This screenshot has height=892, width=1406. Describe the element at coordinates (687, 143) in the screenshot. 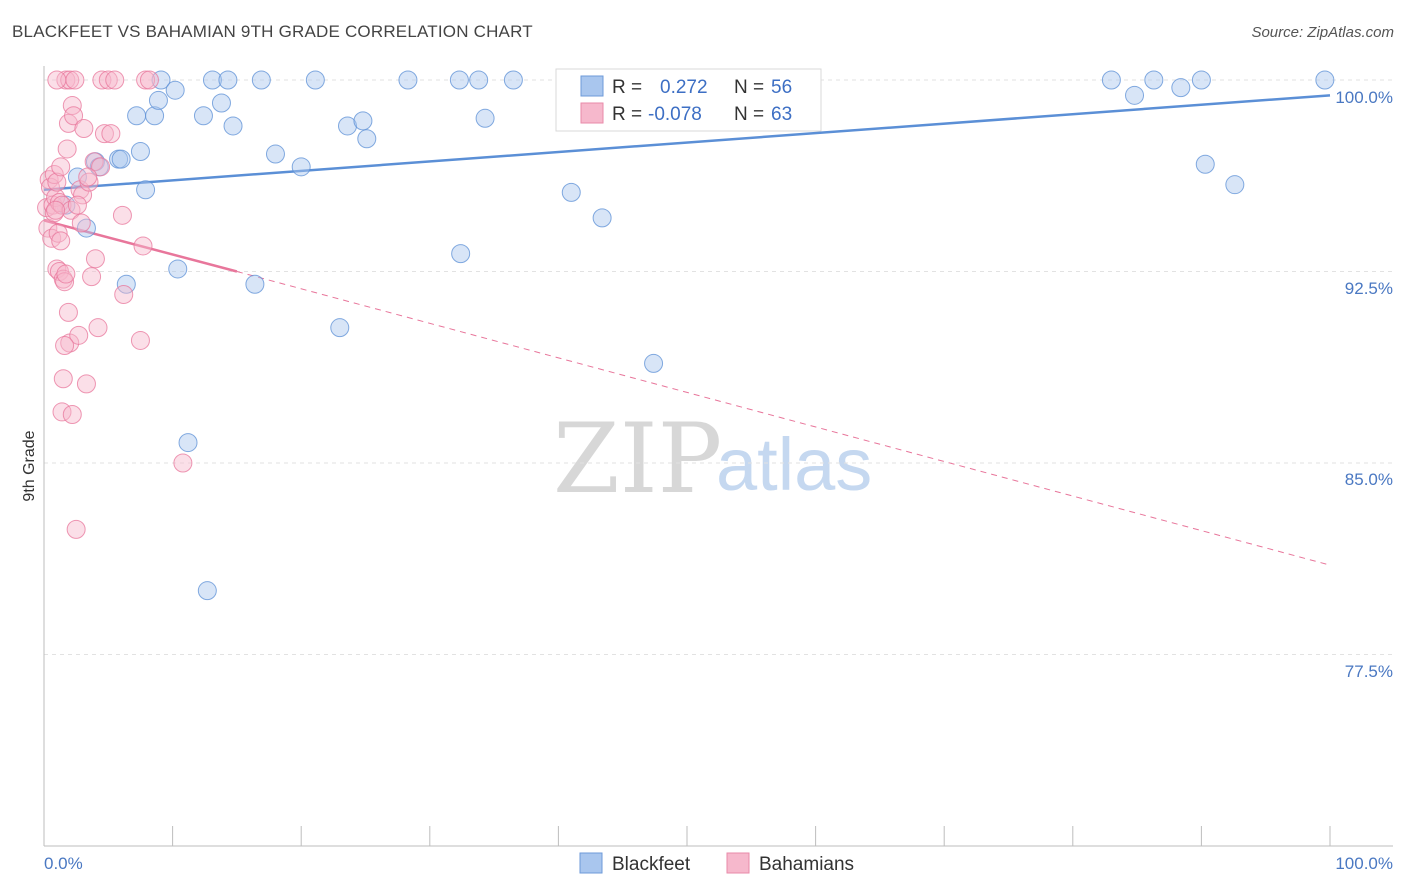

I see `trend-line-blackfeet` at that location.